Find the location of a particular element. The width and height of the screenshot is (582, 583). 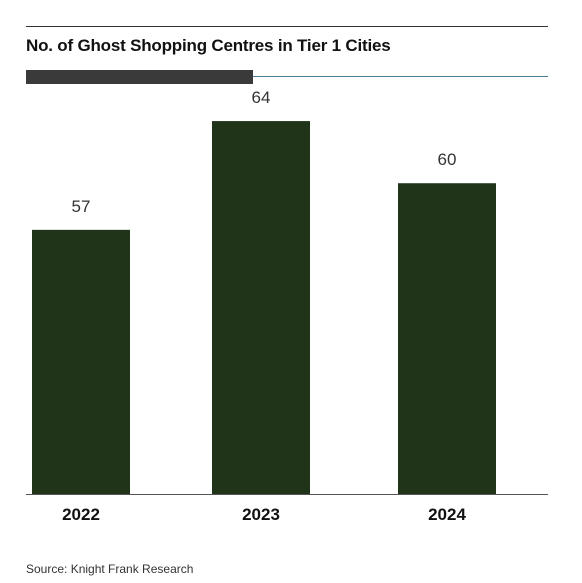

data-label-2023: 64 is located at coordinates (261, 97).